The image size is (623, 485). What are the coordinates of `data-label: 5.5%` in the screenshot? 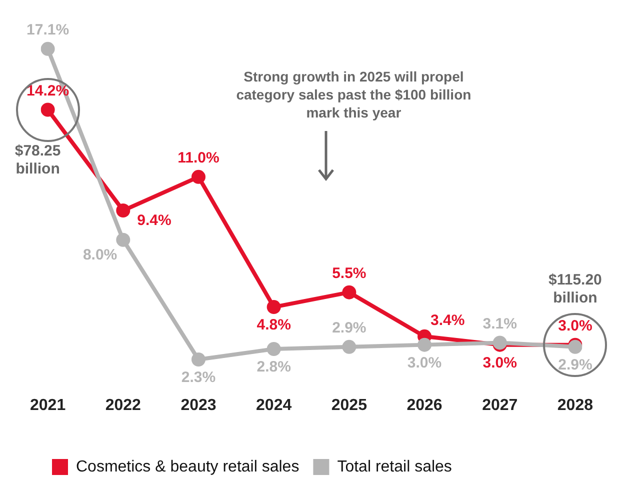 It's located at (349, 273).